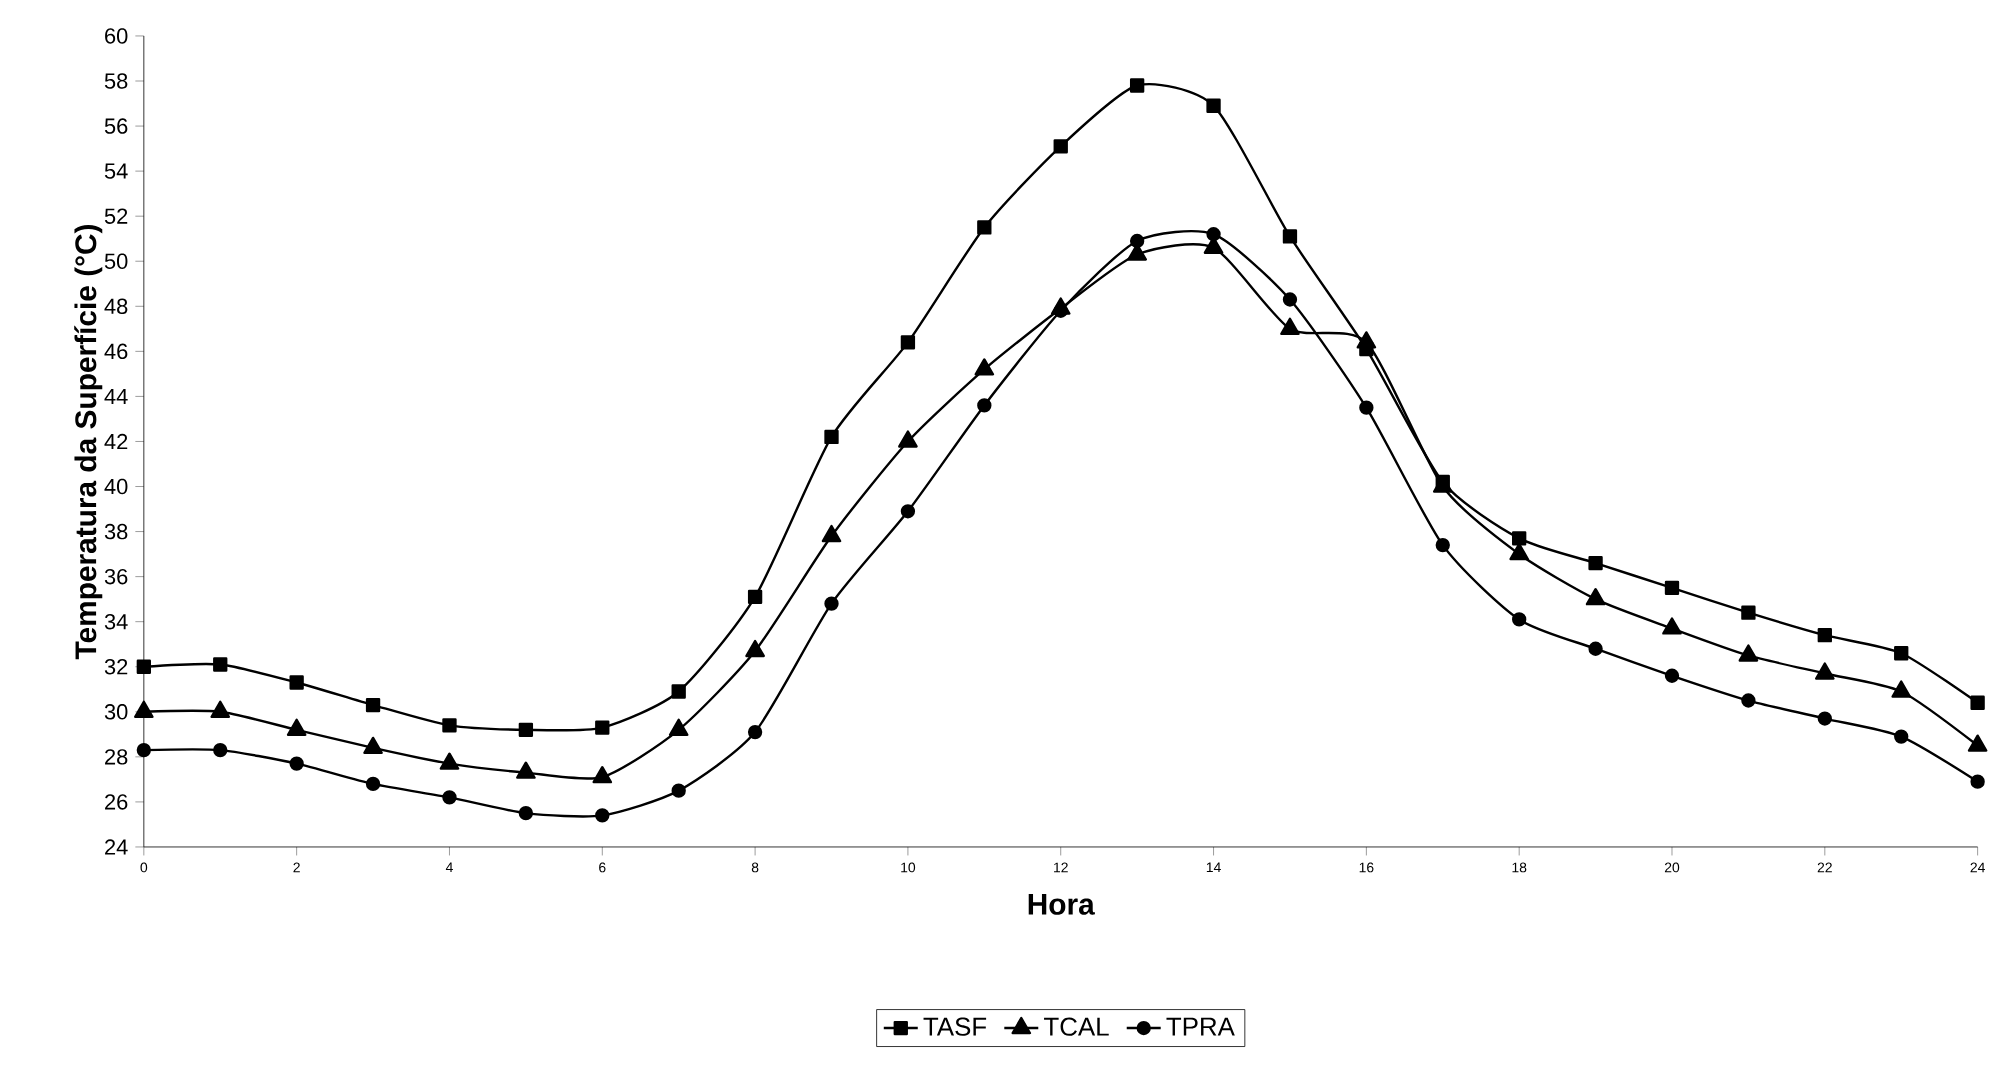  I want to click on legend-label: TPRA, so click(1200, 1026).